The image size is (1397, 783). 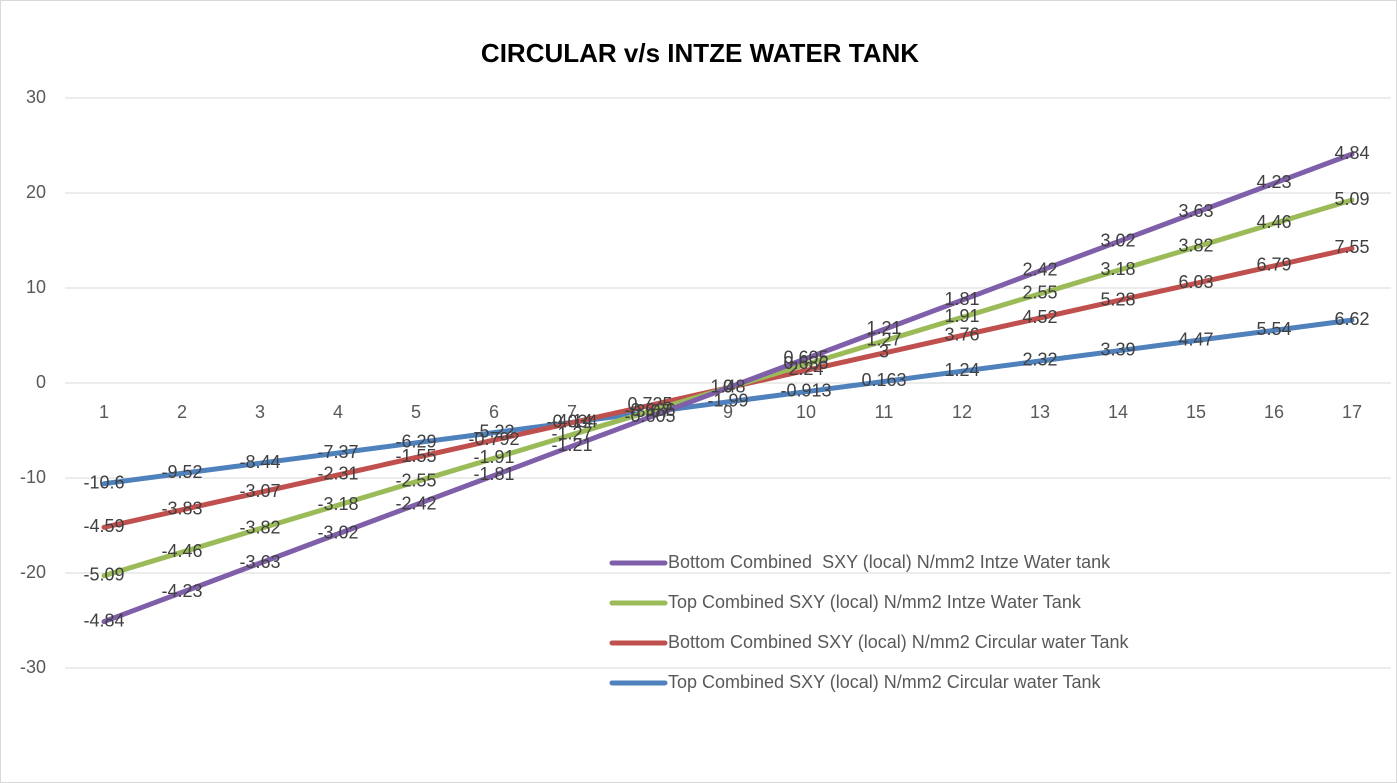 What do you see at coordinates (571, 445) in the screenshot?
I see `data-label: -1.21` at bounding box center [571, 445].